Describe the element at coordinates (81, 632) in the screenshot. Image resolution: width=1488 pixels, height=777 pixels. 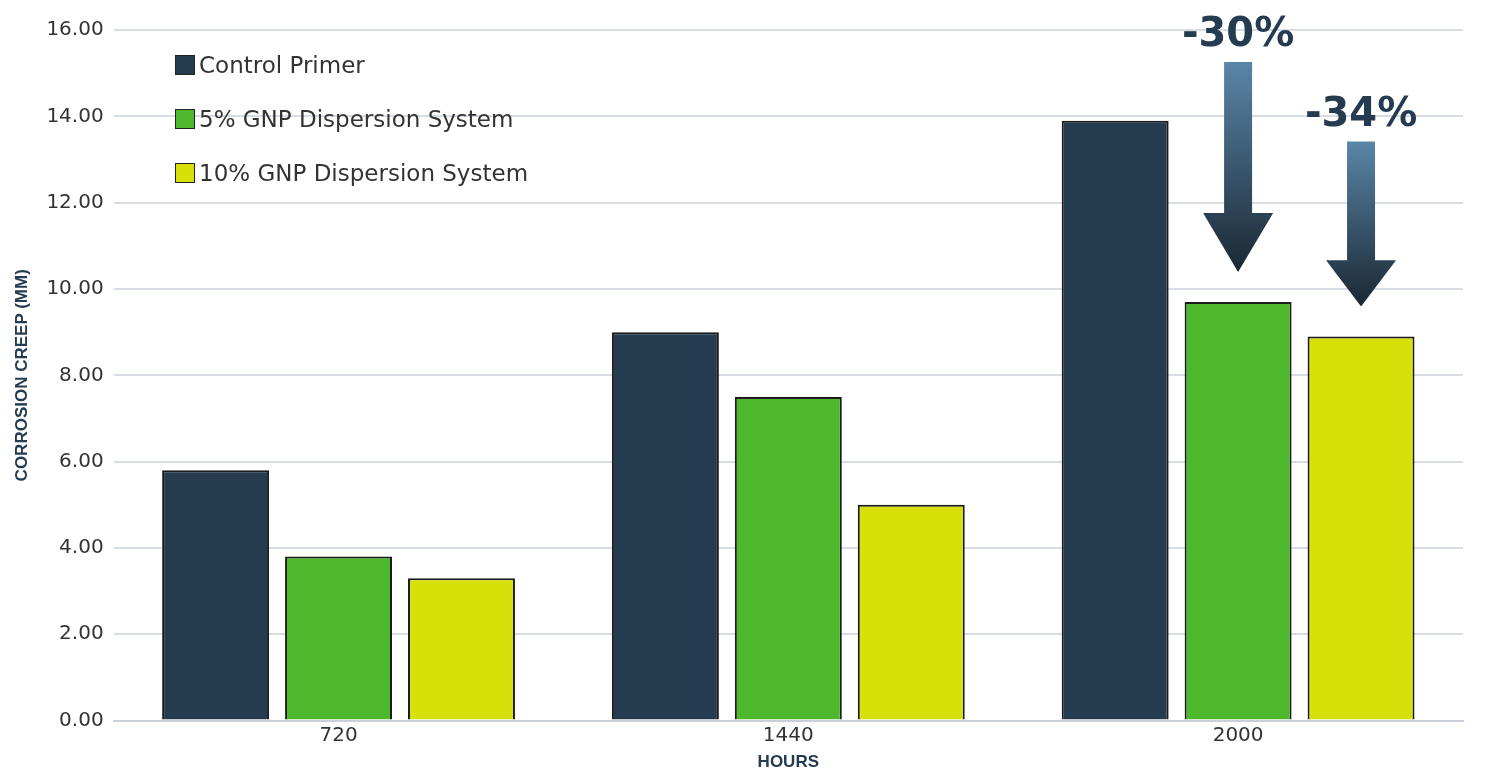
I see `y-tick-label: 2.00` at that location.